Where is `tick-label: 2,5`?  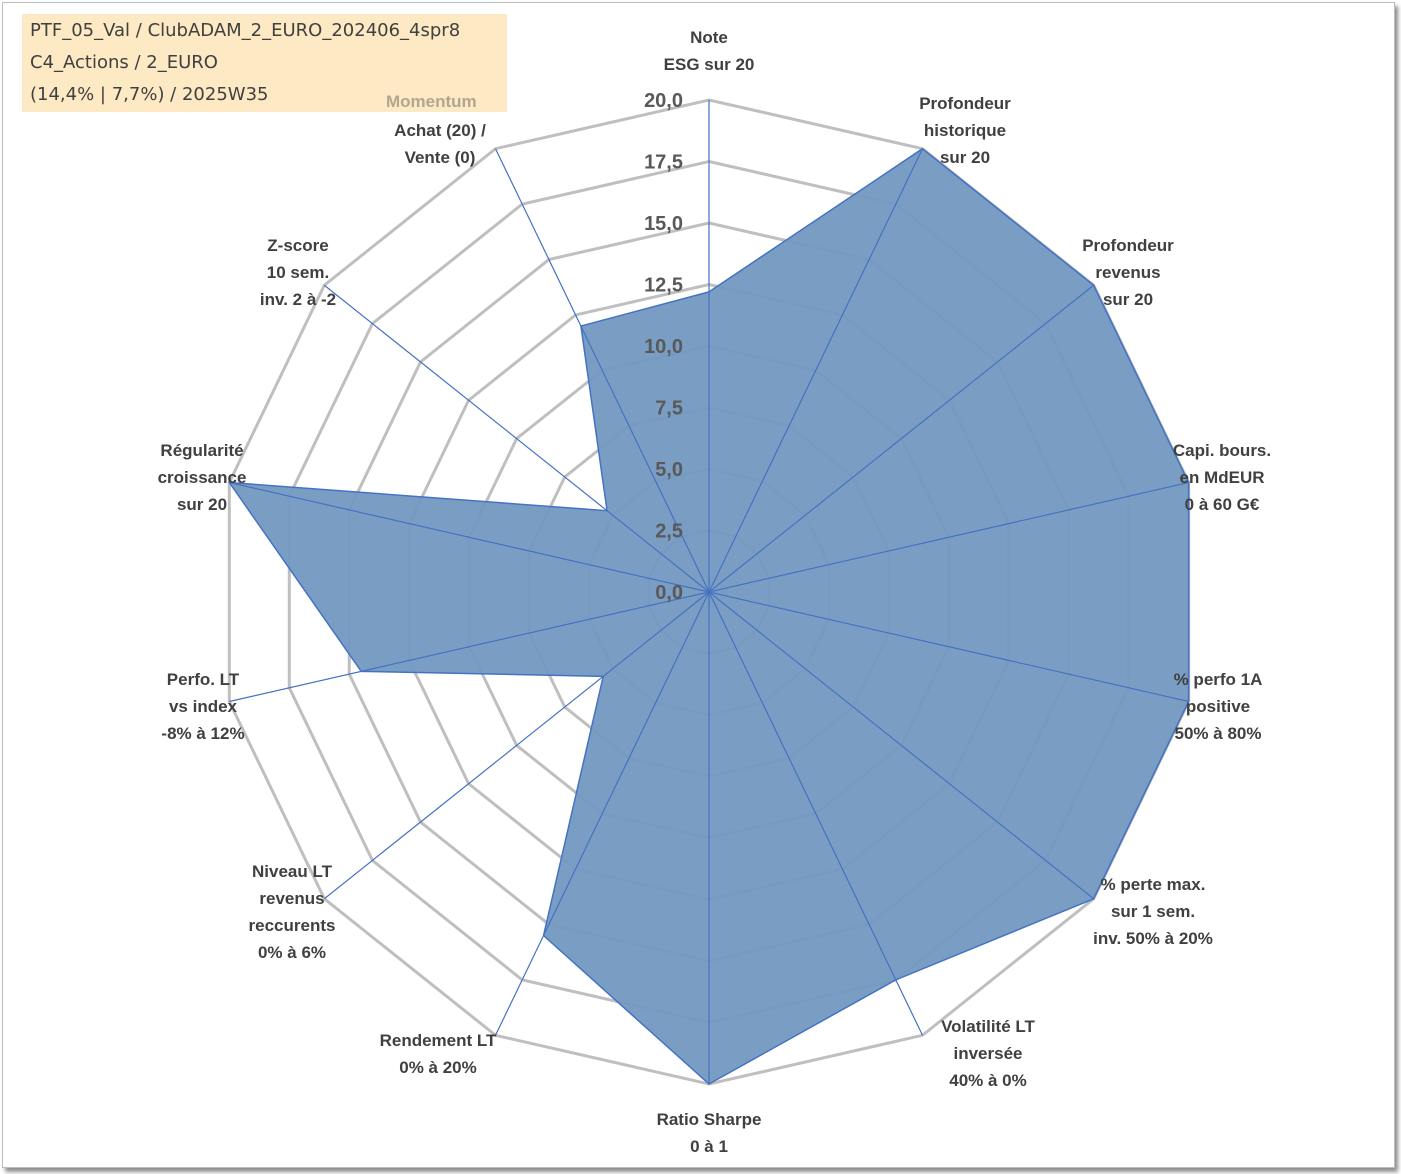
tick-label: 2,5 is located at coordinates (669, 532).